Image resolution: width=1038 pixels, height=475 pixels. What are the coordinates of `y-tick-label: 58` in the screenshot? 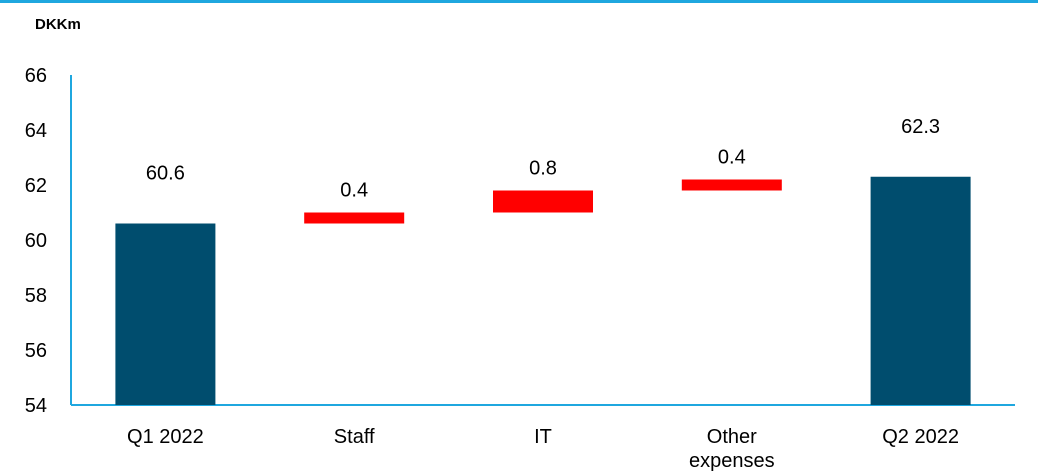 It's located at (36, 296).